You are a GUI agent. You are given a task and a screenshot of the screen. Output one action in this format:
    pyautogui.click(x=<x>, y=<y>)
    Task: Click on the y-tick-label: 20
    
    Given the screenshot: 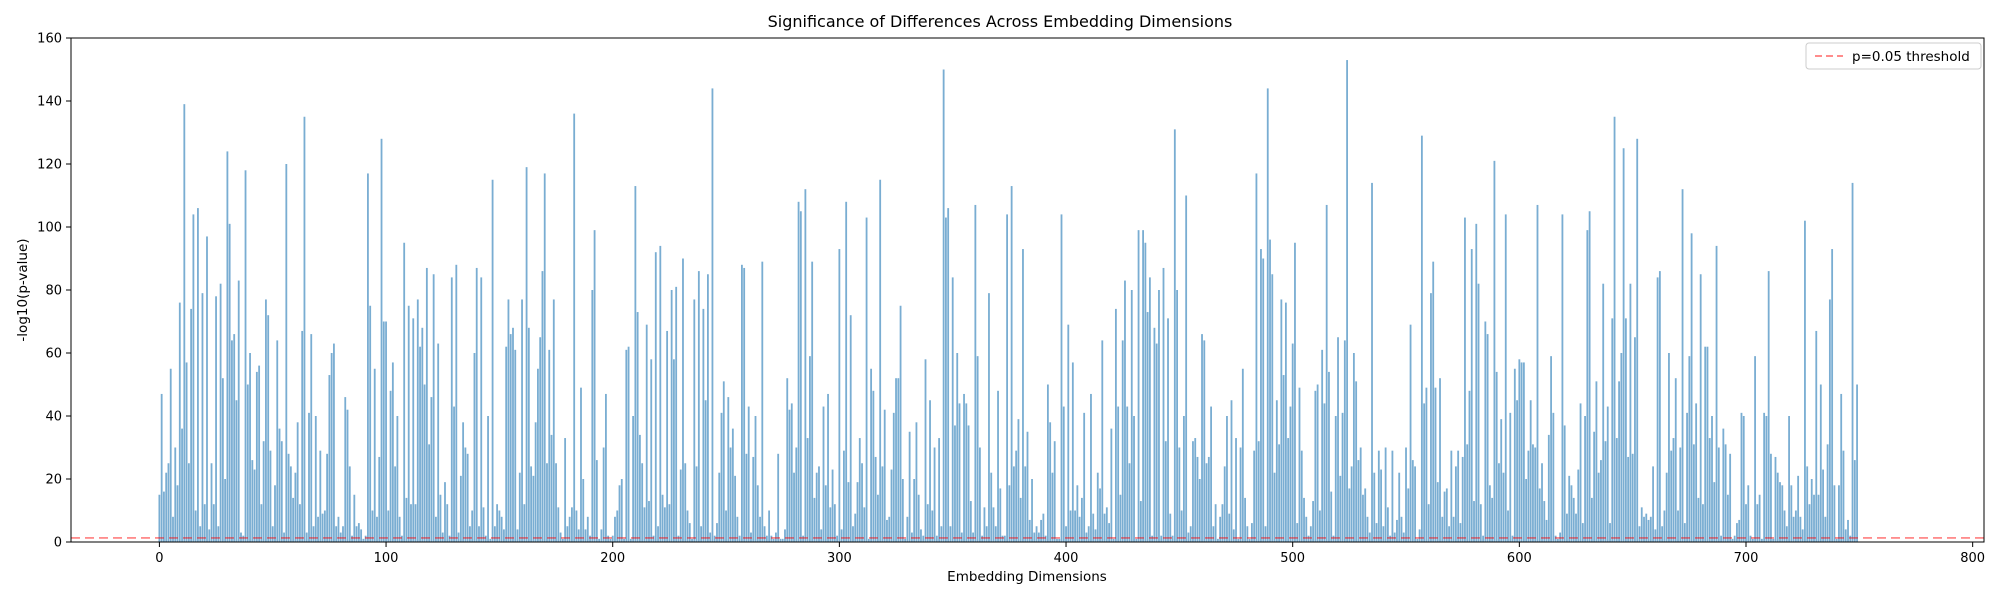 What is the action you would take?
    pyautogui.click(x=53, y=480)
    